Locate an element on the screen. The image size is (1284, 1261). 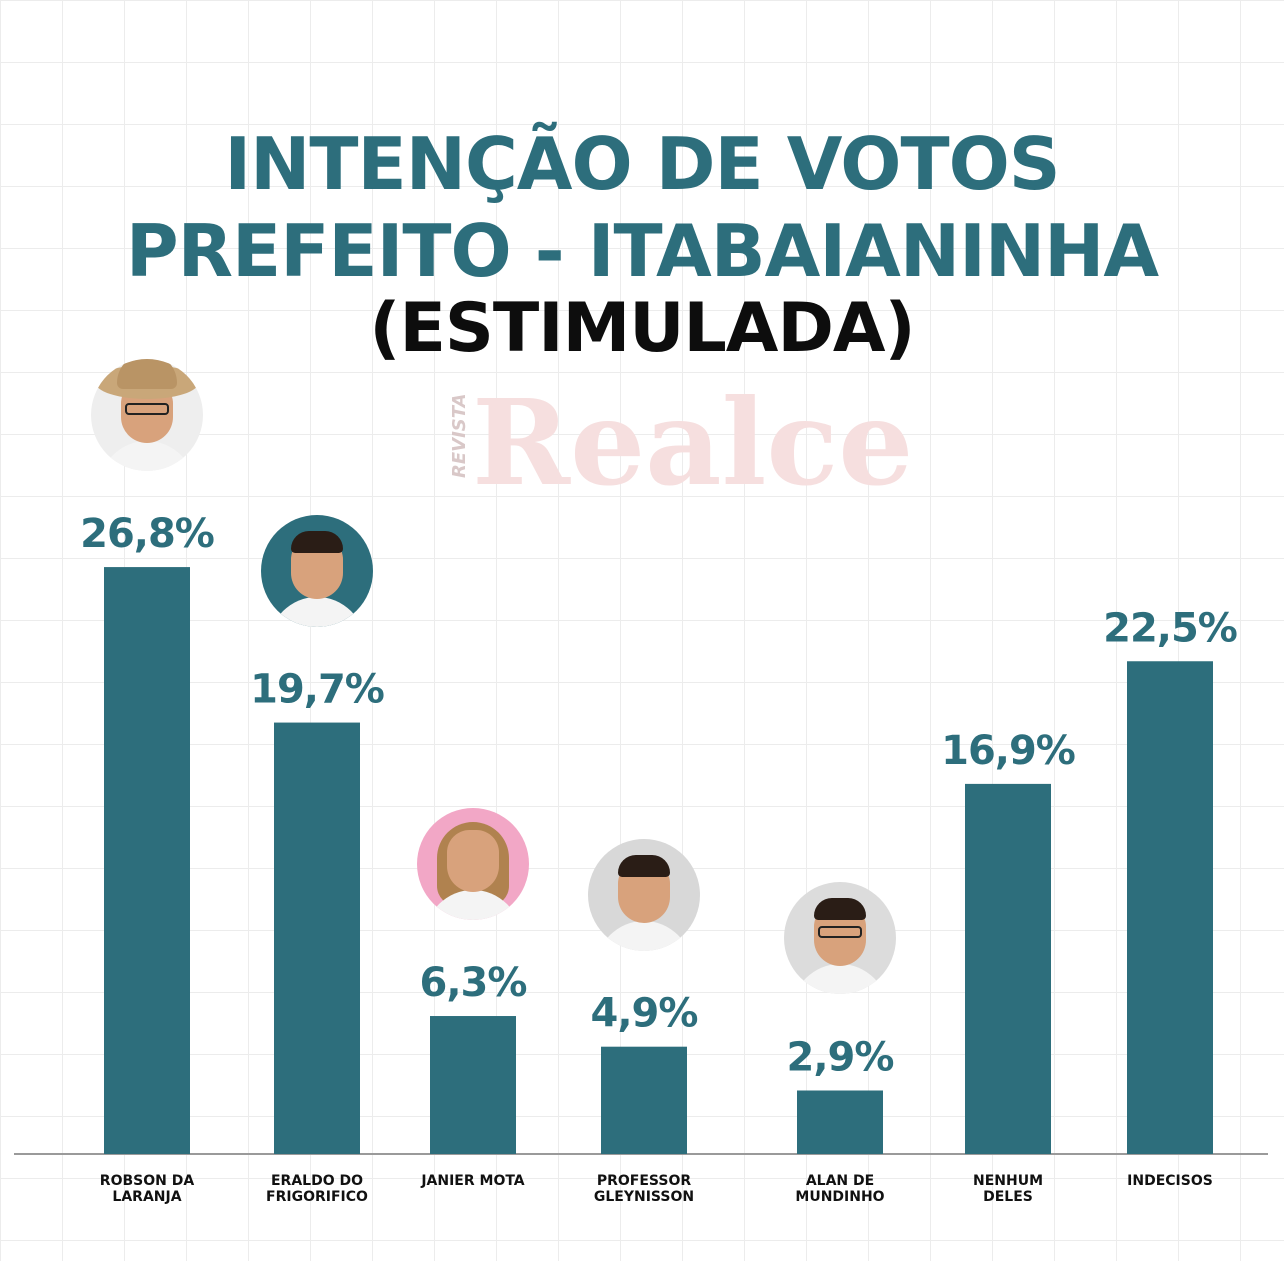
category-label-6: NENHUM DELES is located at coordinates (1008, 1189).